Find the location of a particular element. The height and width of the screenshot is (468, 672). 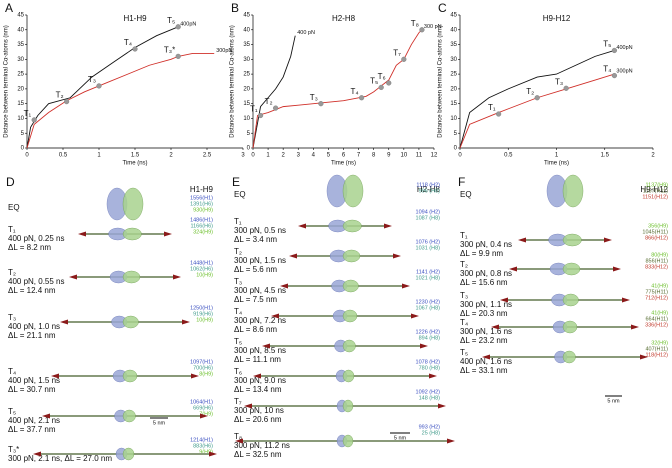

contact-count: 1157(H11) is located at coordinates (655, 191).